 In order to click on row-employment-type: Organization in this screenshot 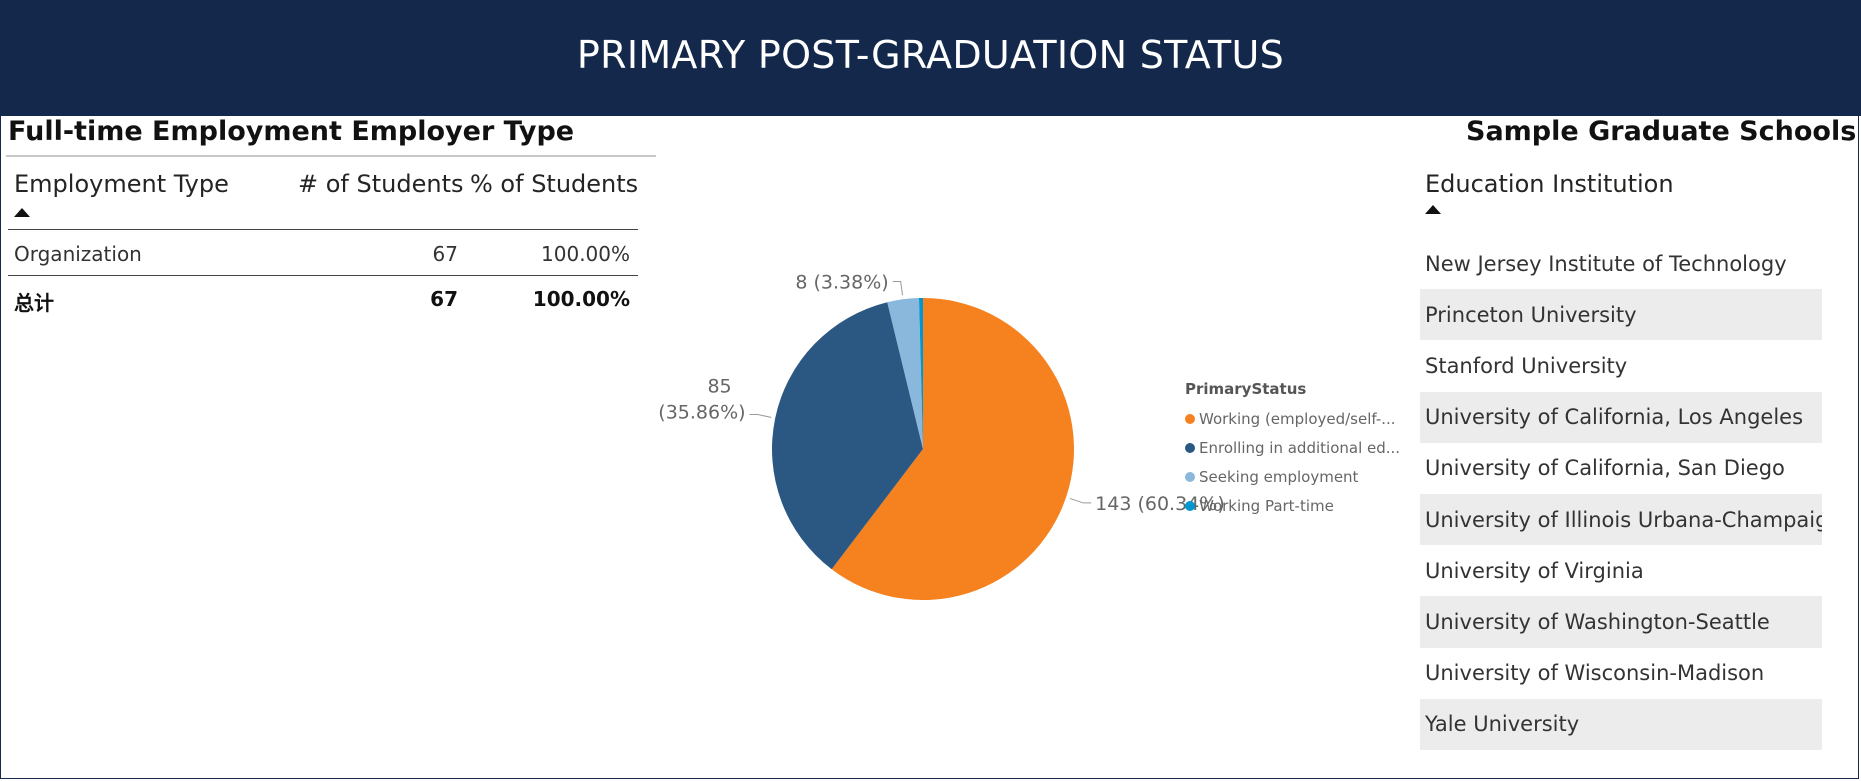, I will do `click(78, 254)`.